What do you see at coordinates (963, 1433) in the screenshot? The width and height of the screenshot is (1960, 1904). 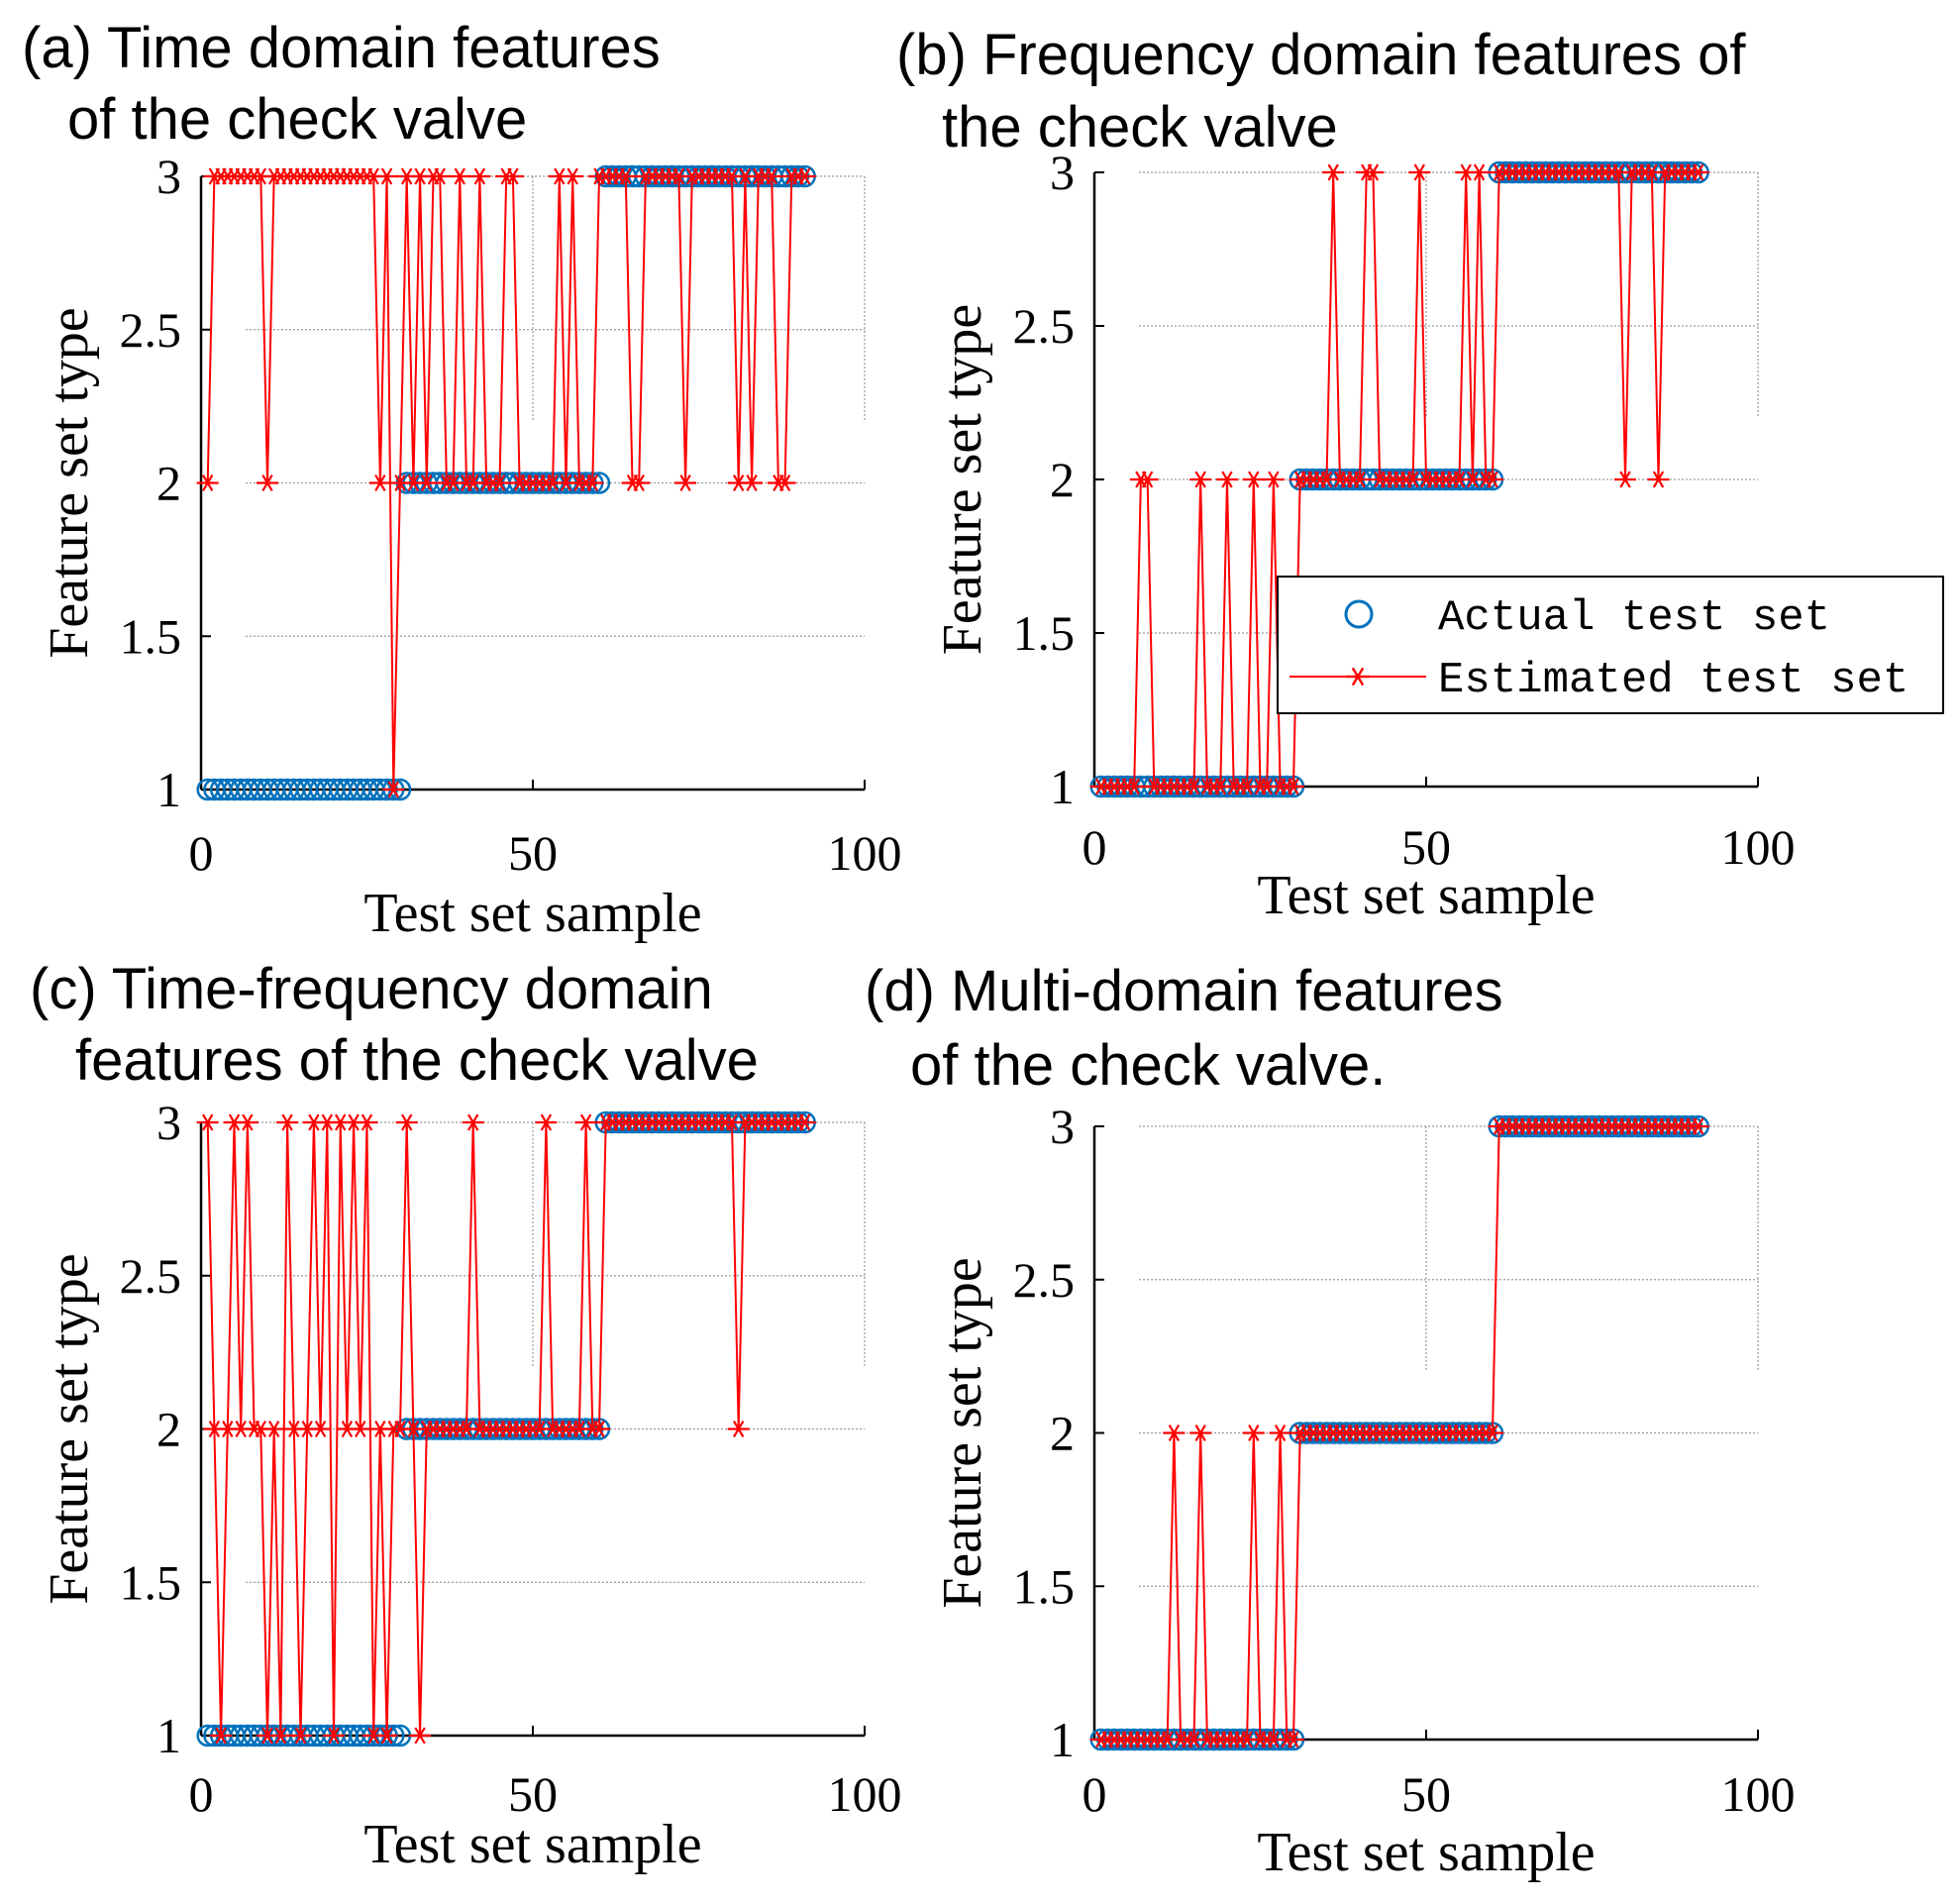 I see `panel-d-ylabel: Feature set type` at bounding box center [963, 1433].